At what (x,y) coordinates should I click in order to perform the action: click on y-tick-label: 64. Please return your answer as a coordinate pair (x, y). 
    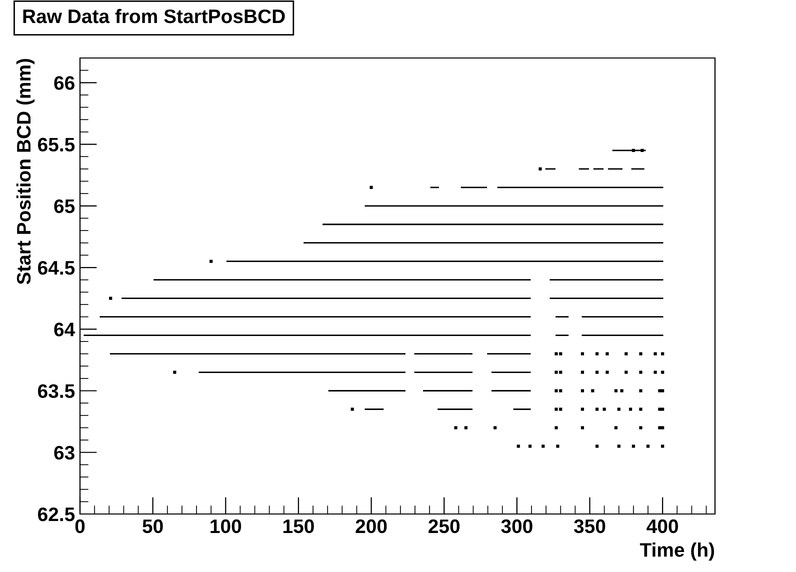
    Looking at the image, I should click on (65, 329).